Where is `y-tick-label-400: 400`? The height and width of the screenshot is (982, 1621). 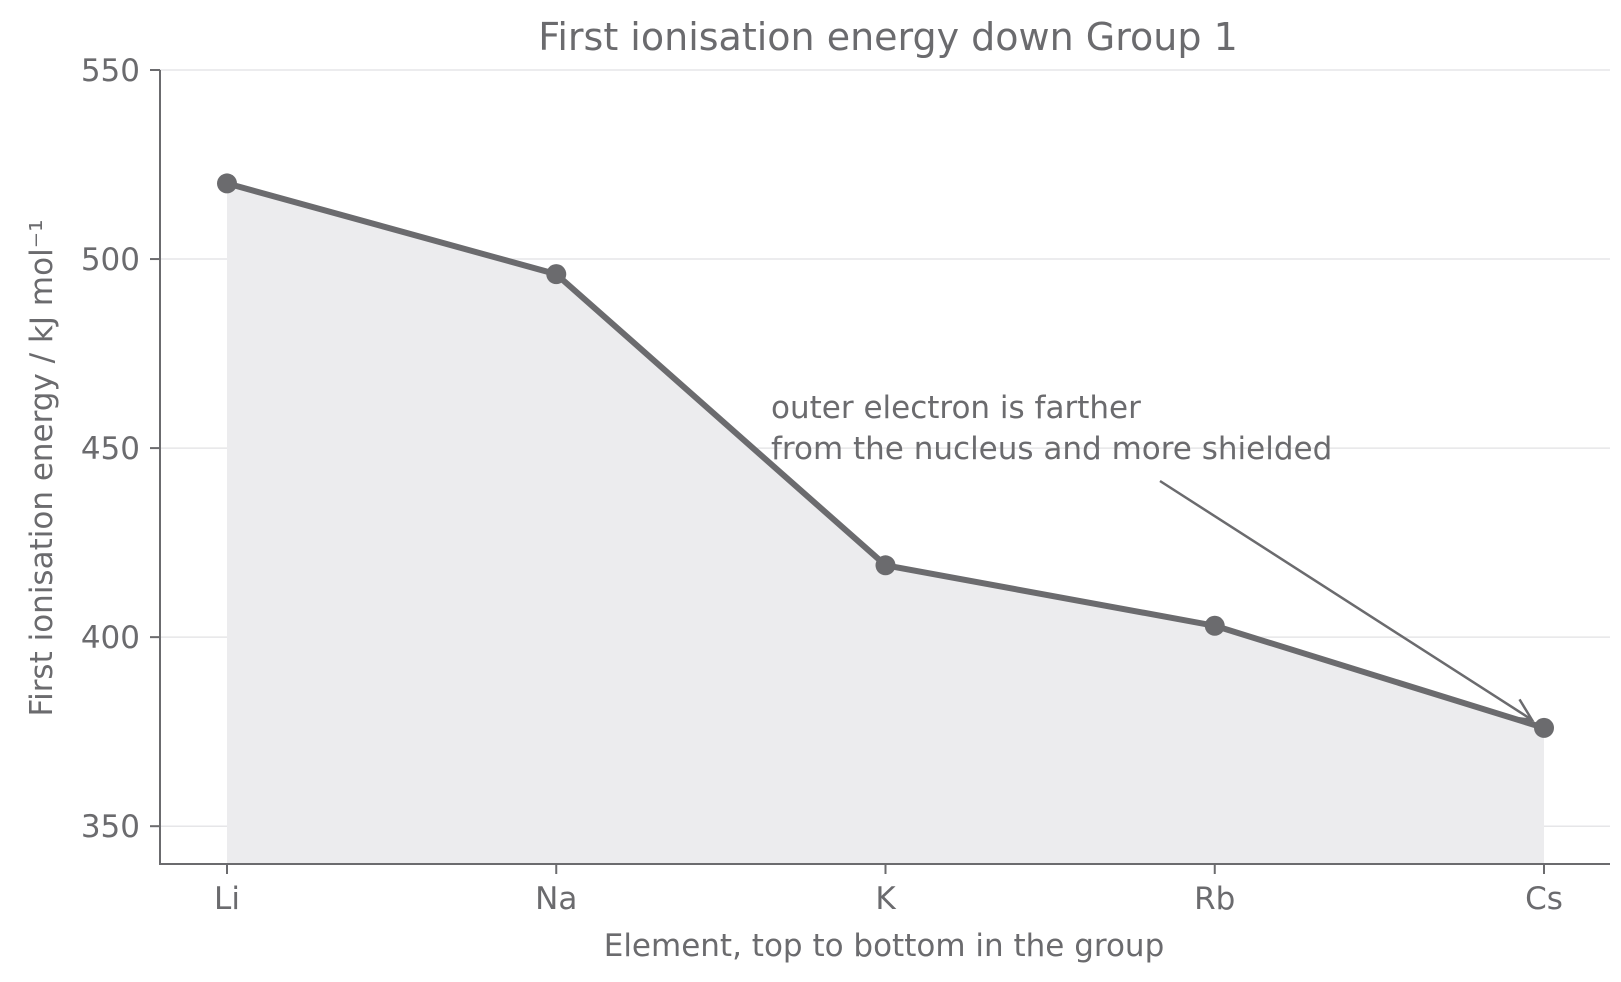 y-tick-label-400: 400 is located at coordinates (110, 638).